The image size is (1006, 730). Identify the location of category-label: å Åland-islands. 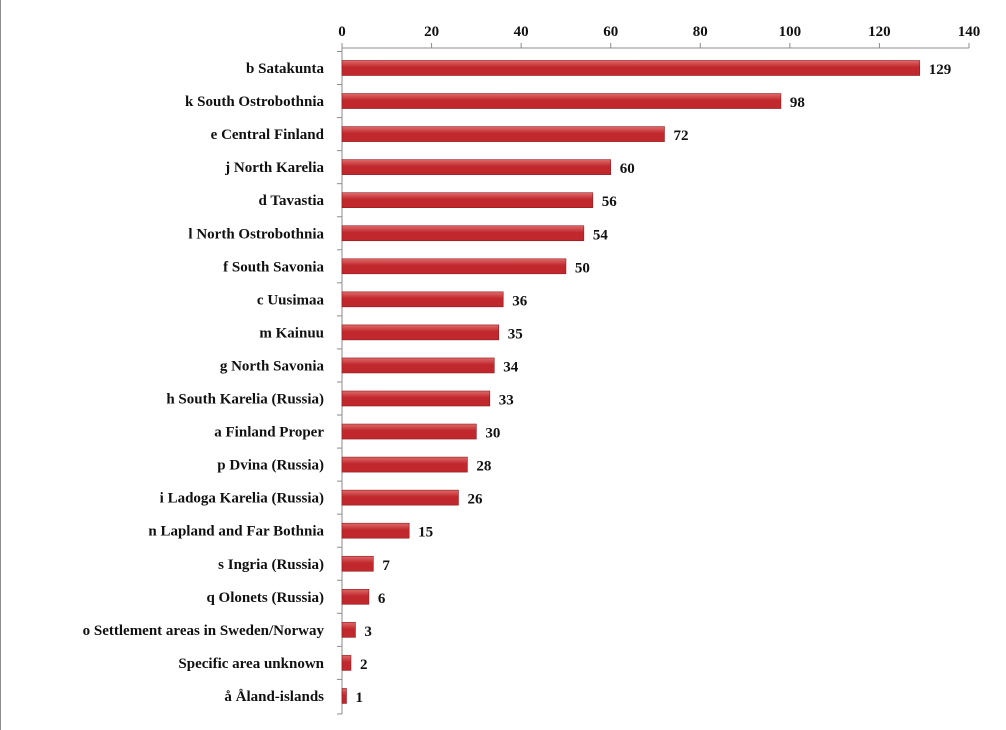
(274, 697).